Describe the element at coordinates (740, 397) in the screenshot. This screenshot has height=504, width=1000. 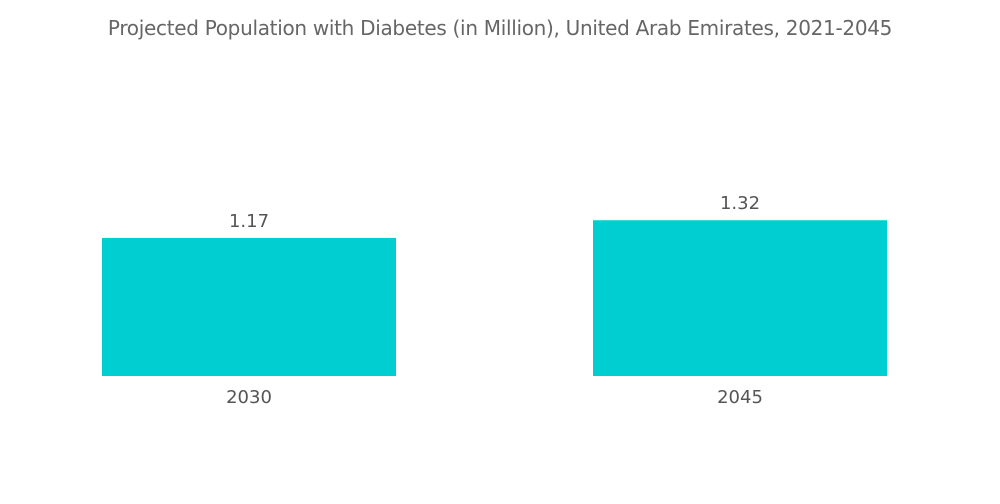
I see `x-tick-label: 2045` at that location.